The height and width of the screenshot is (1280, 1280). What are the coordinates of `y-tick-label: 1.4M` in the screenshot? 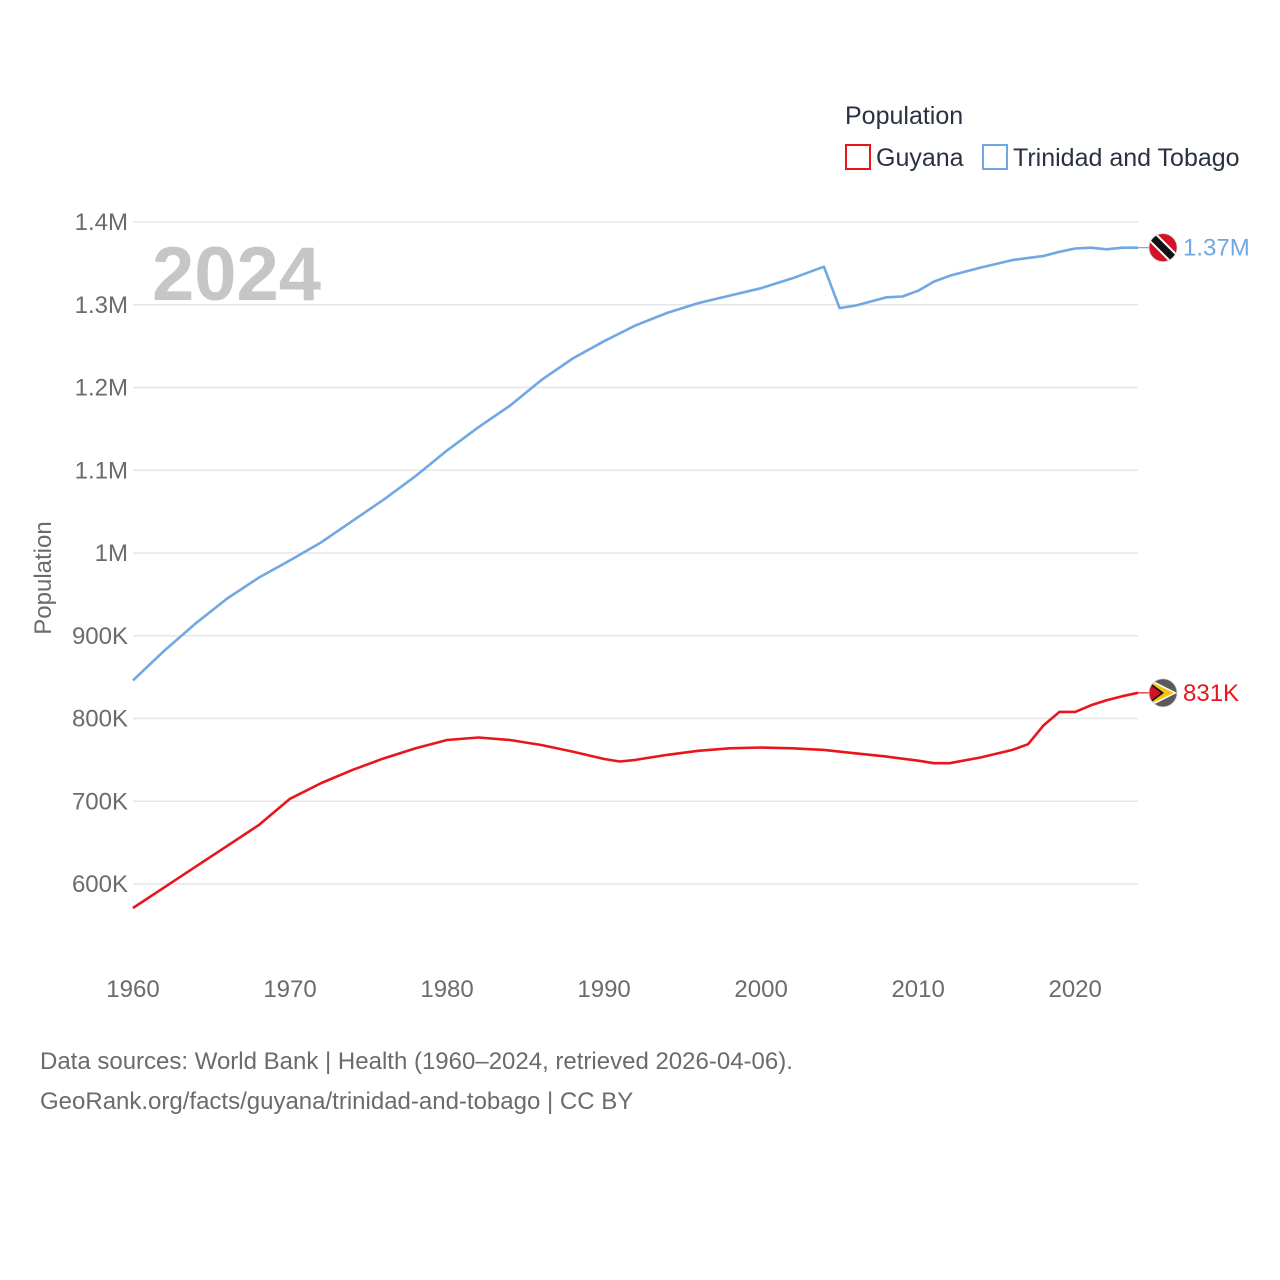 It's located at (101, 222).